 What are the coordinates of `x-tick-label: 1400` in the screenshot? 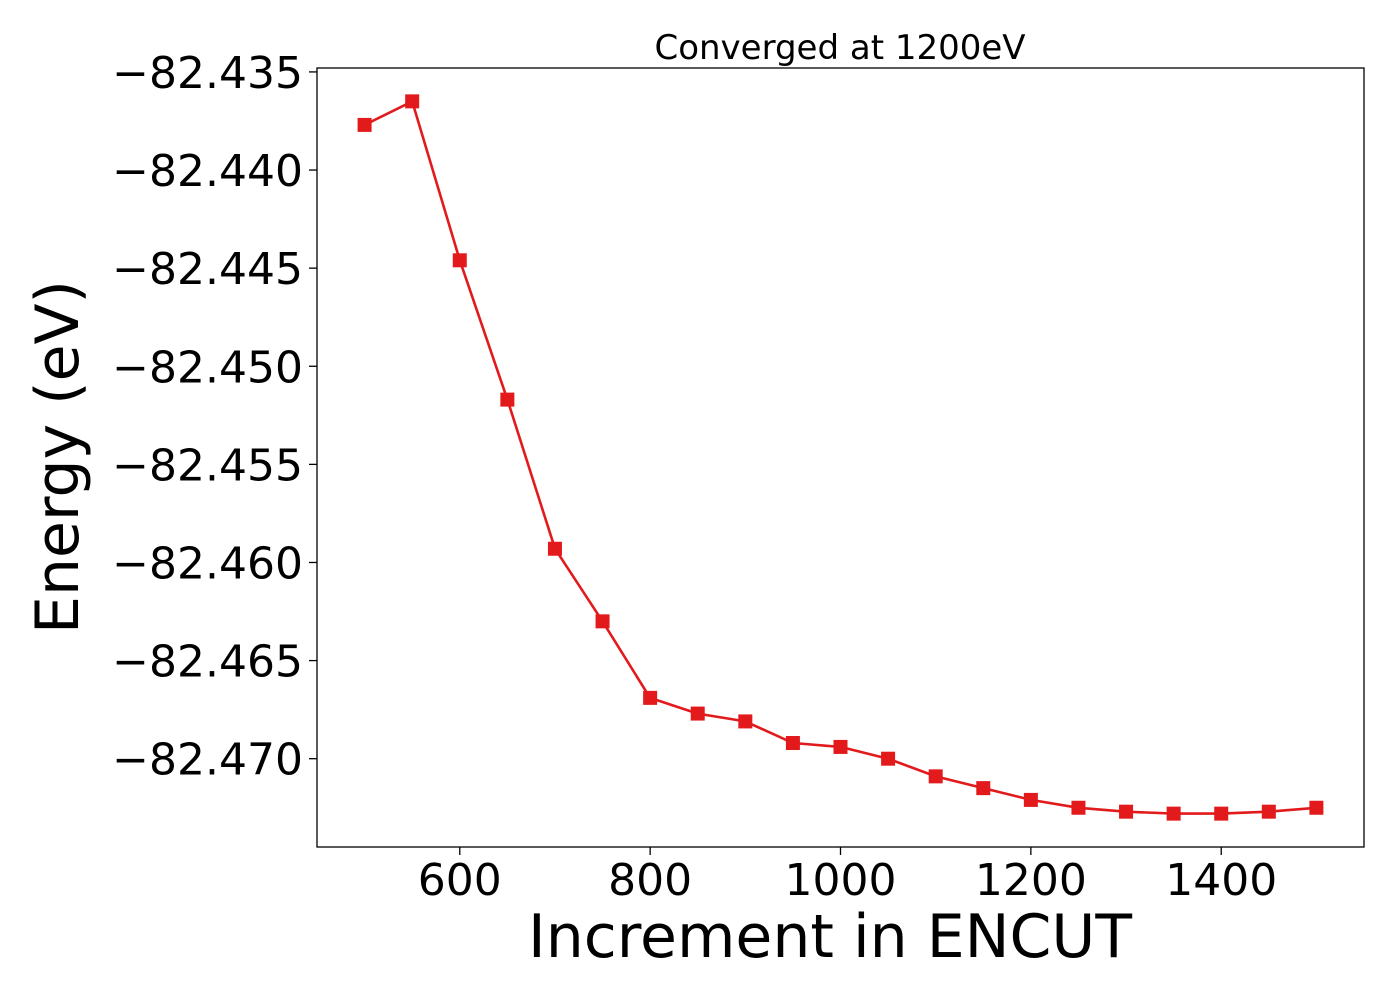 It's located at (1221, 880).